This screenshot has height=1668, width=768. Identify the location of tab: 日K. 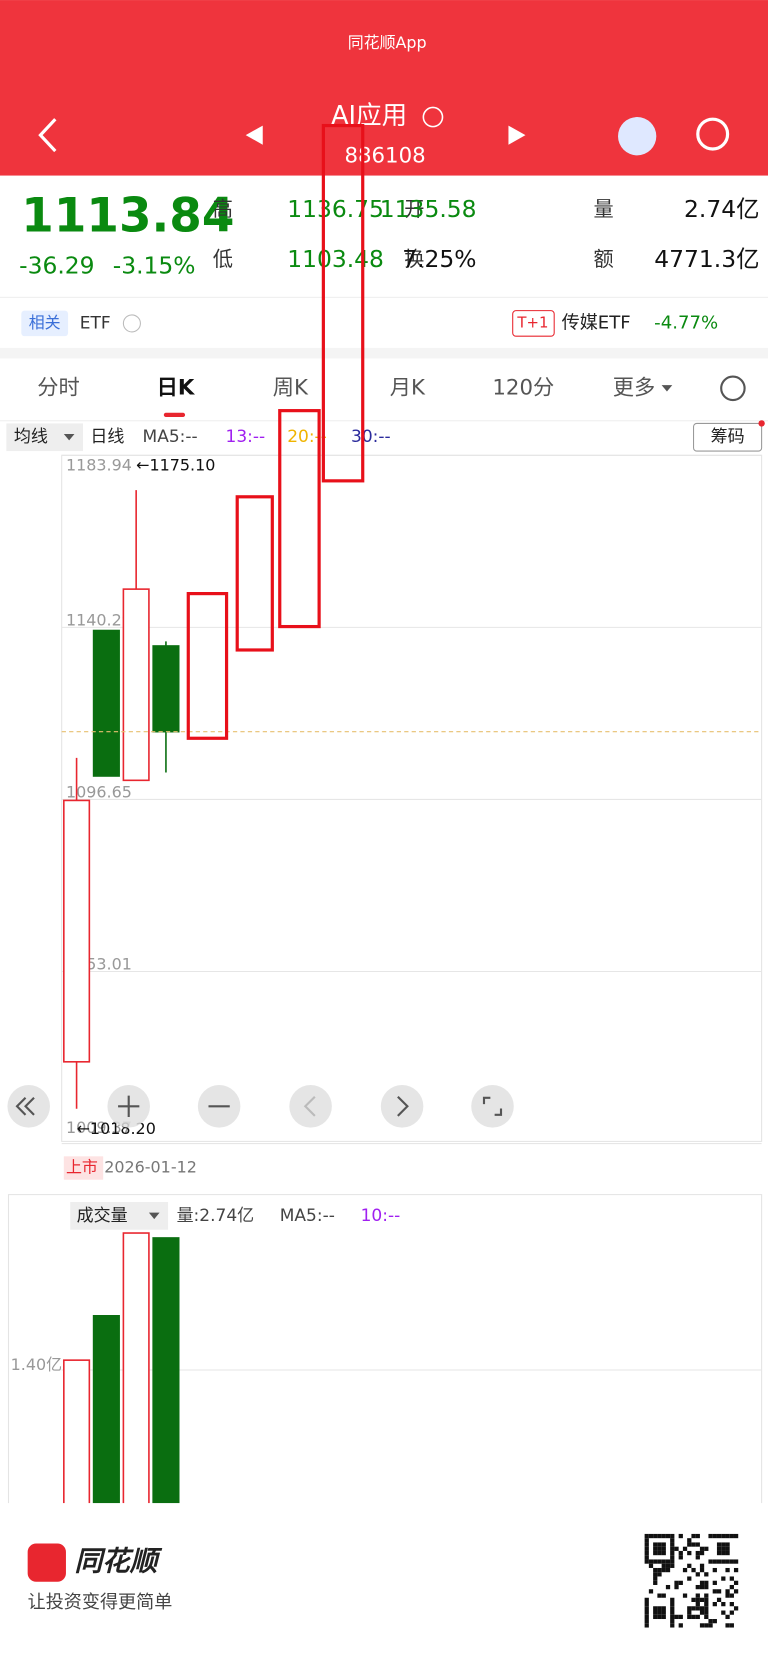
(176, 387).